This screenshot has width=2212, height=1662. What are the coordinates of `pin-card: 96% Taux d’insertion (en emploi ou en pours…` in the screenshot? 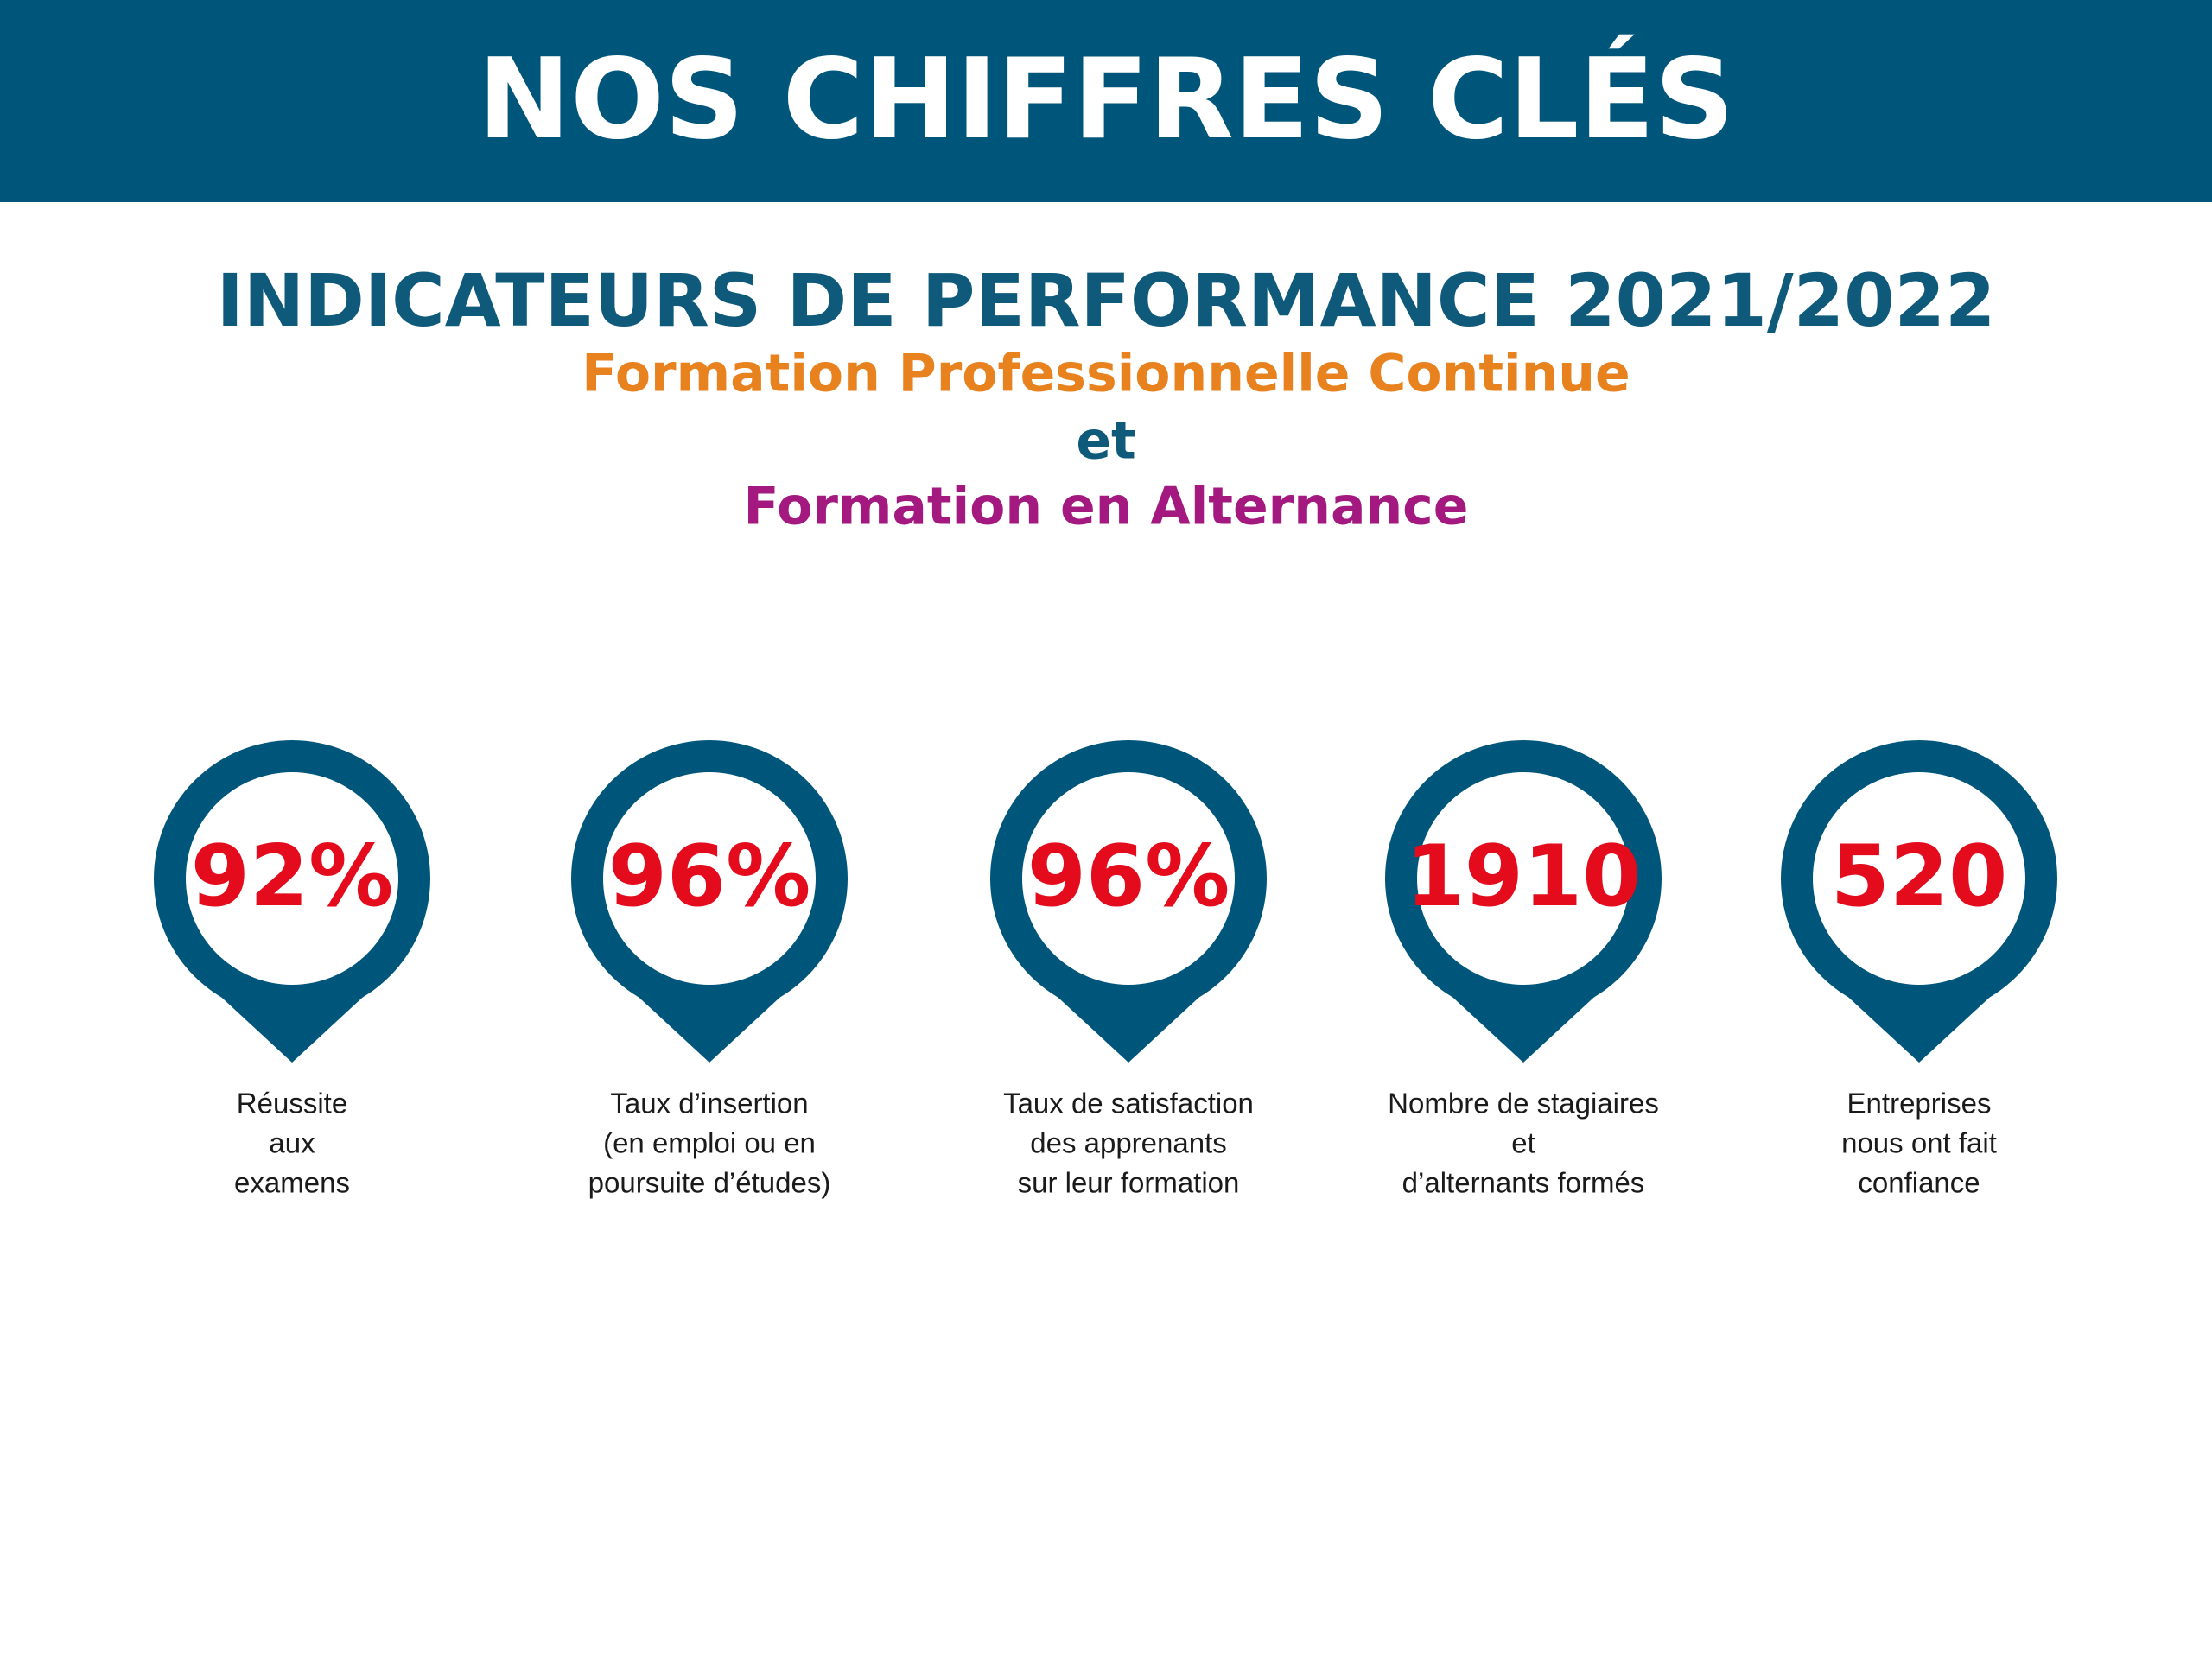 It's located at (709, 969).